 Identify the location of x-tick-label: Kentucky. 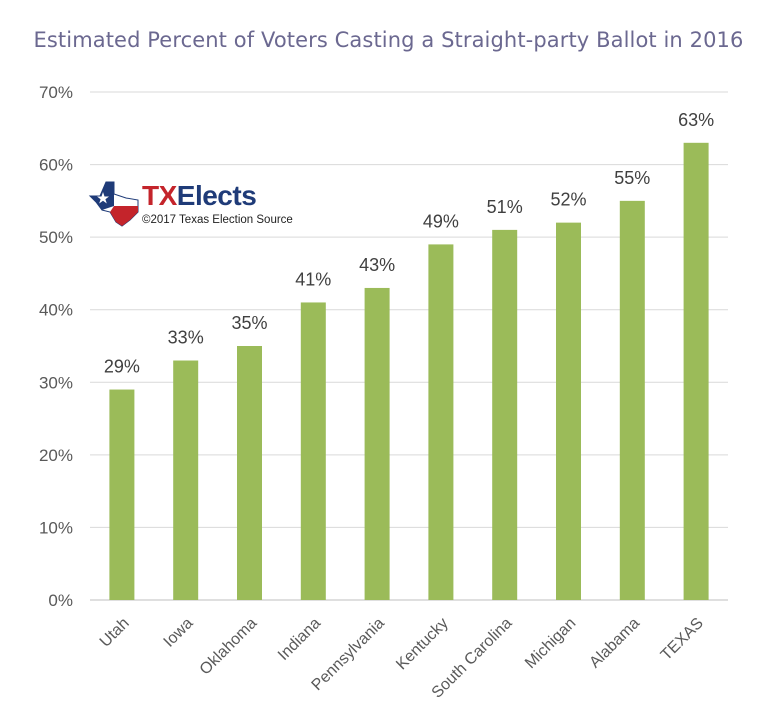
(422, 644).